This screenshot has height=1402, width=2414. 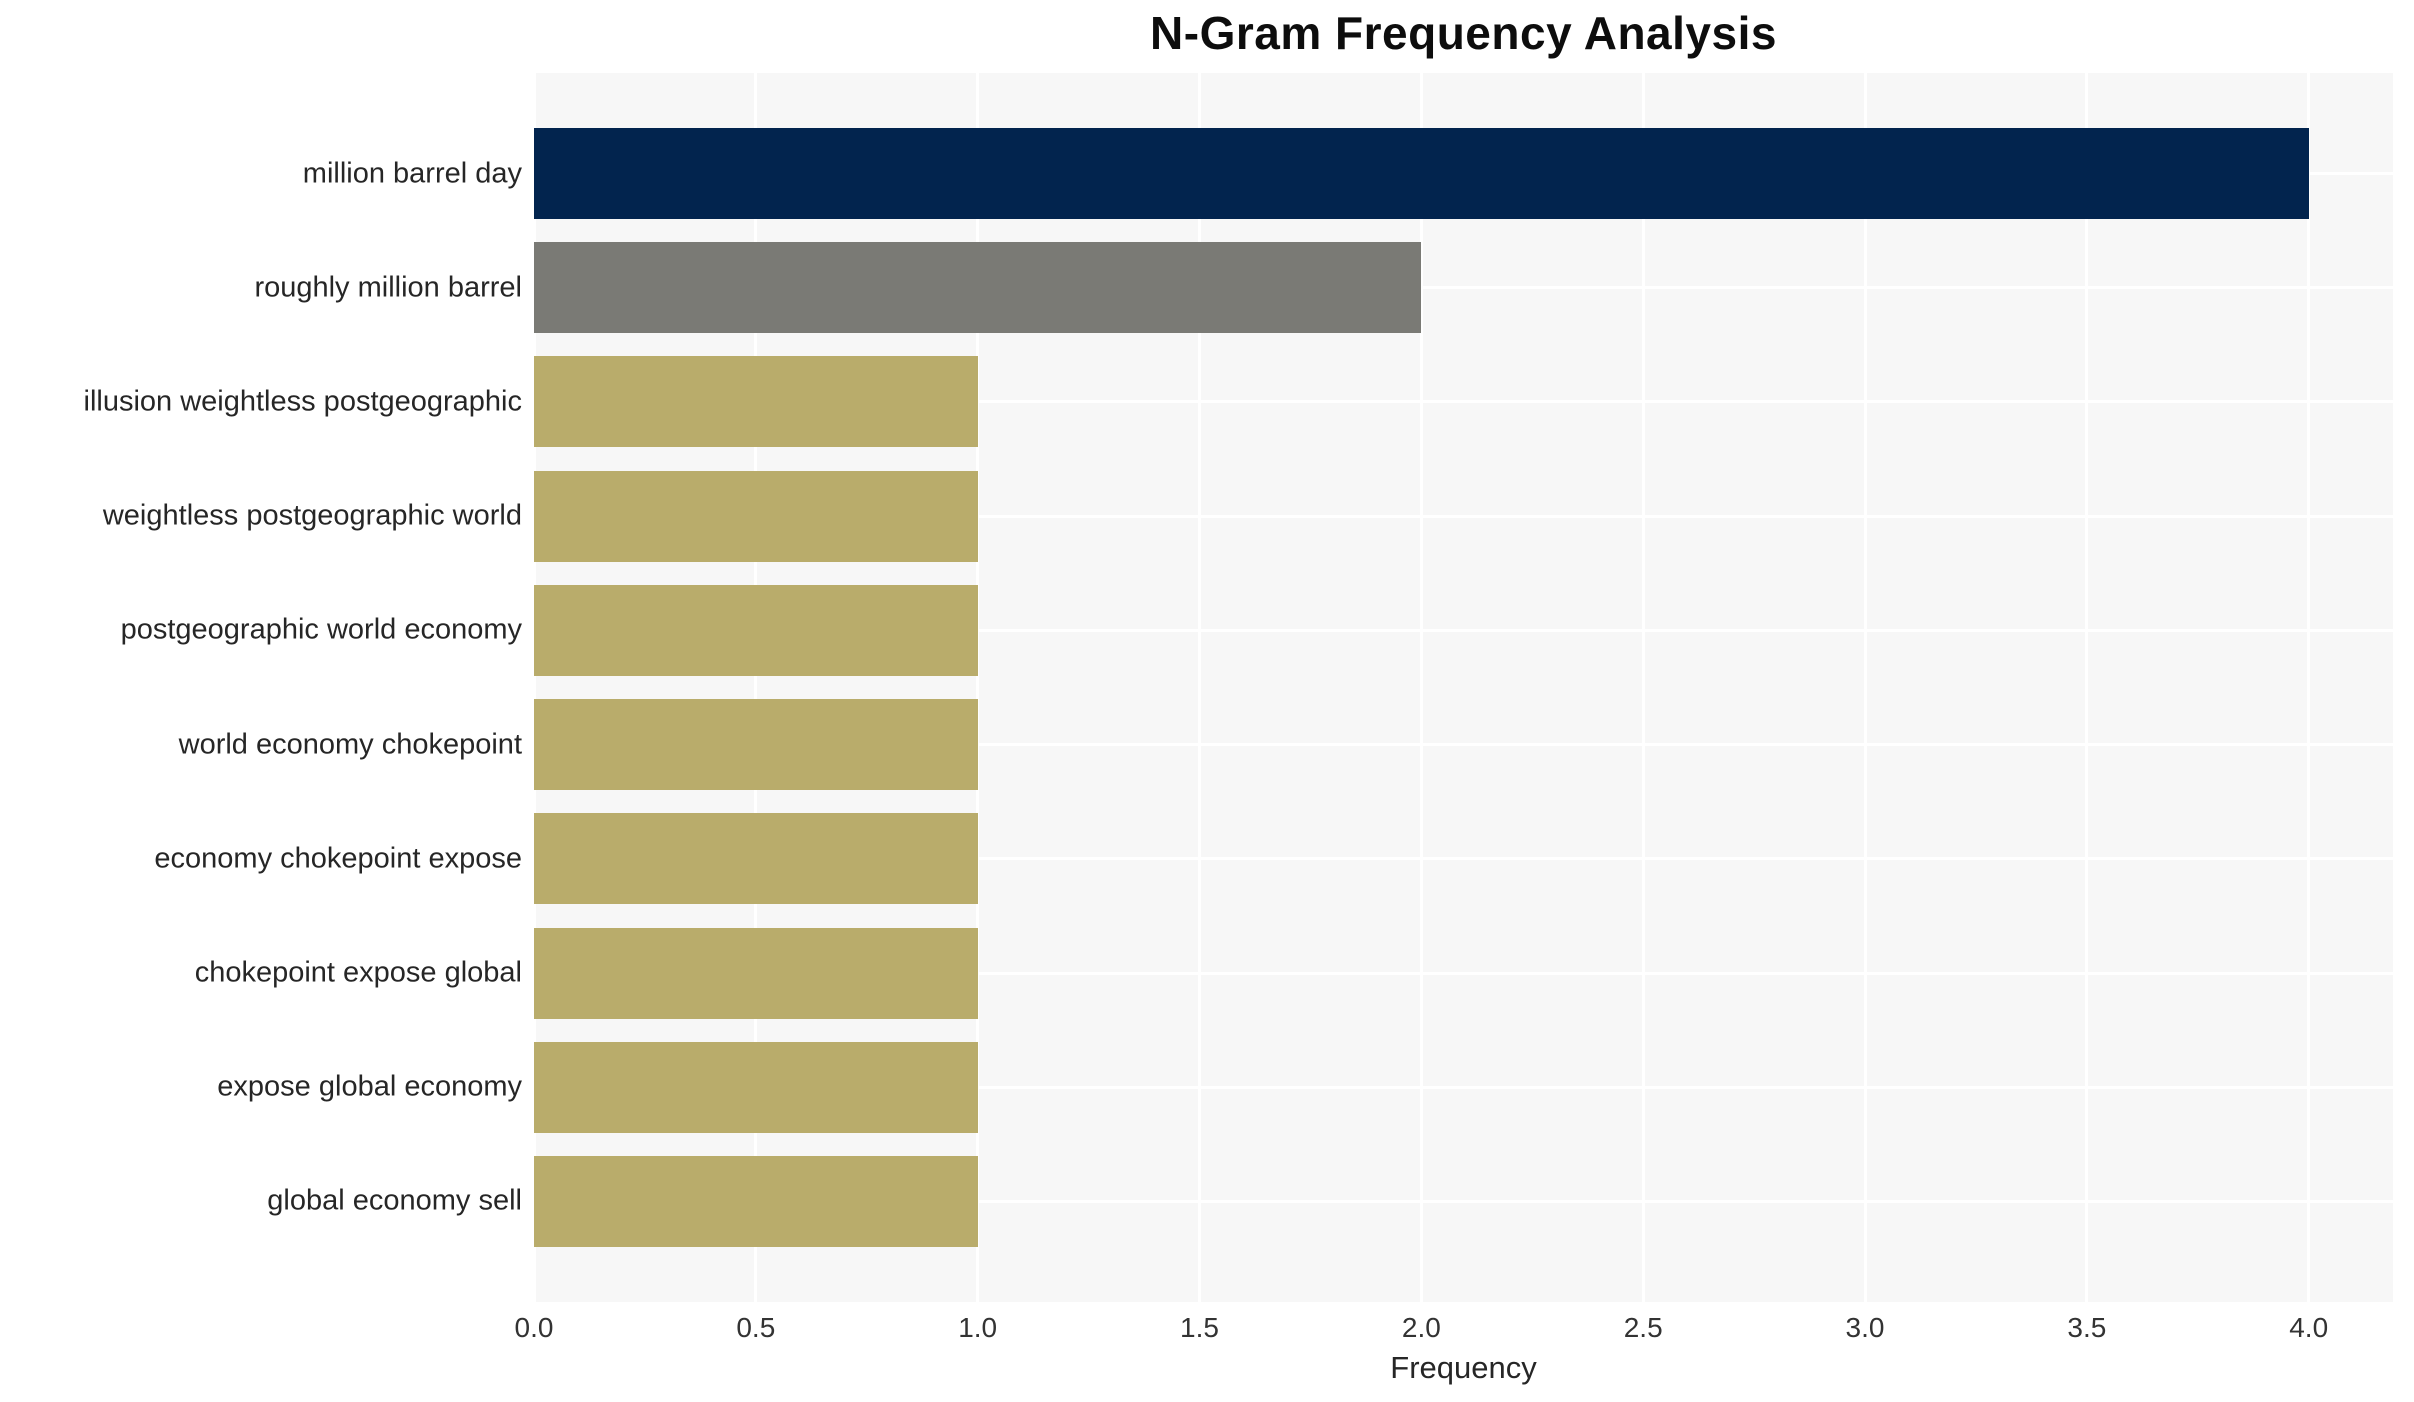 What do you see at coordinates (394, 1200) in the screenshot?
I see `category-label: global economy sell` at bounding box center [394, 1200].